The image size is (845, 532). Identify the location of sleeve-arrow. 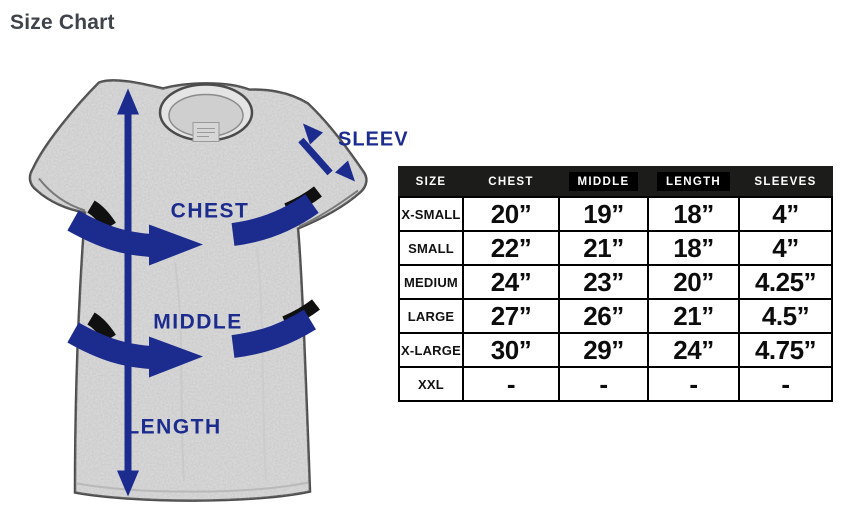
(326, 152).